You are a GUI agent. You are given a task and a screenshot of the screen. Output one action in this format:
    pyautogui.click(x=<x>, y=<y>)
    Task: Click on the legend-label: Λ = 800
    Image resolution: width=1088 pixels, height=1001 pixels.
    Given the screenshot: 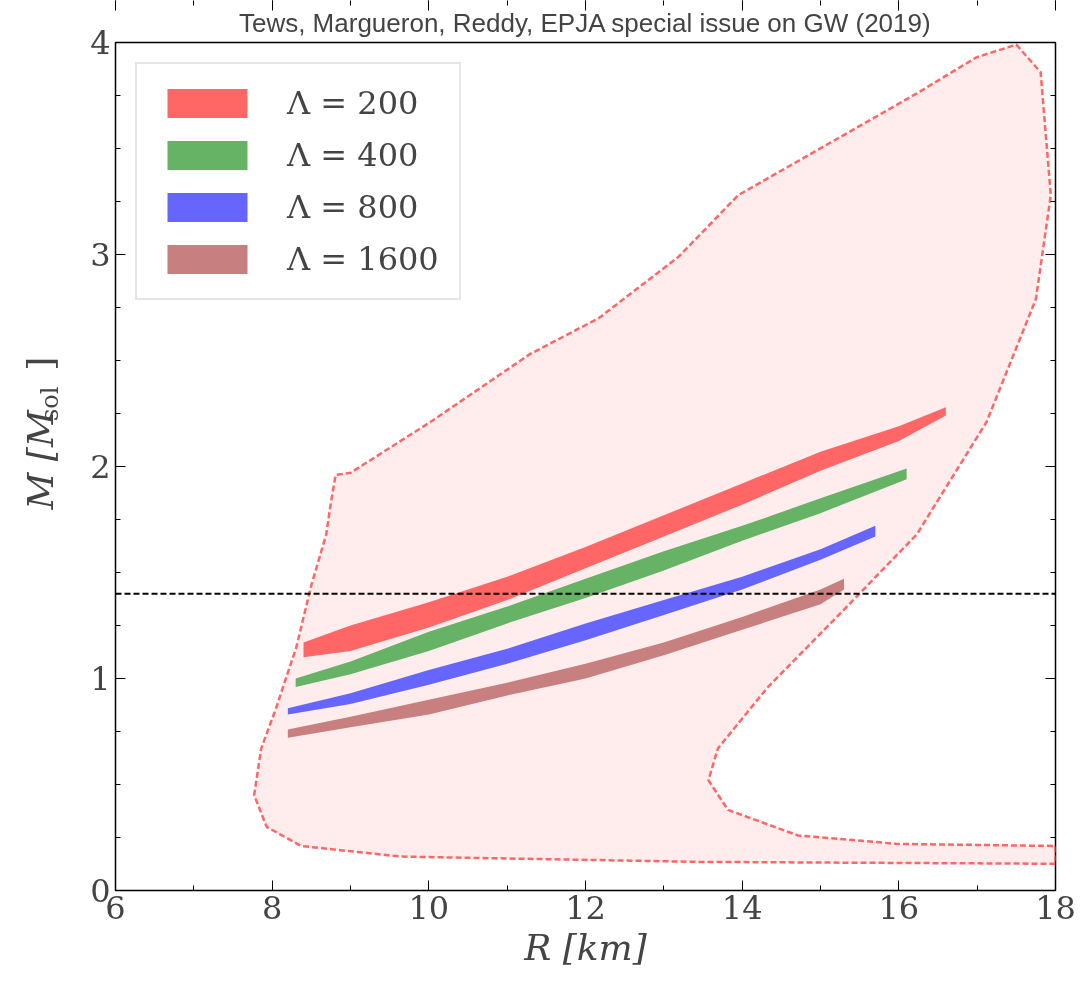 What is the action you would take?
    pyautogui.click(x=353, y=207)
    